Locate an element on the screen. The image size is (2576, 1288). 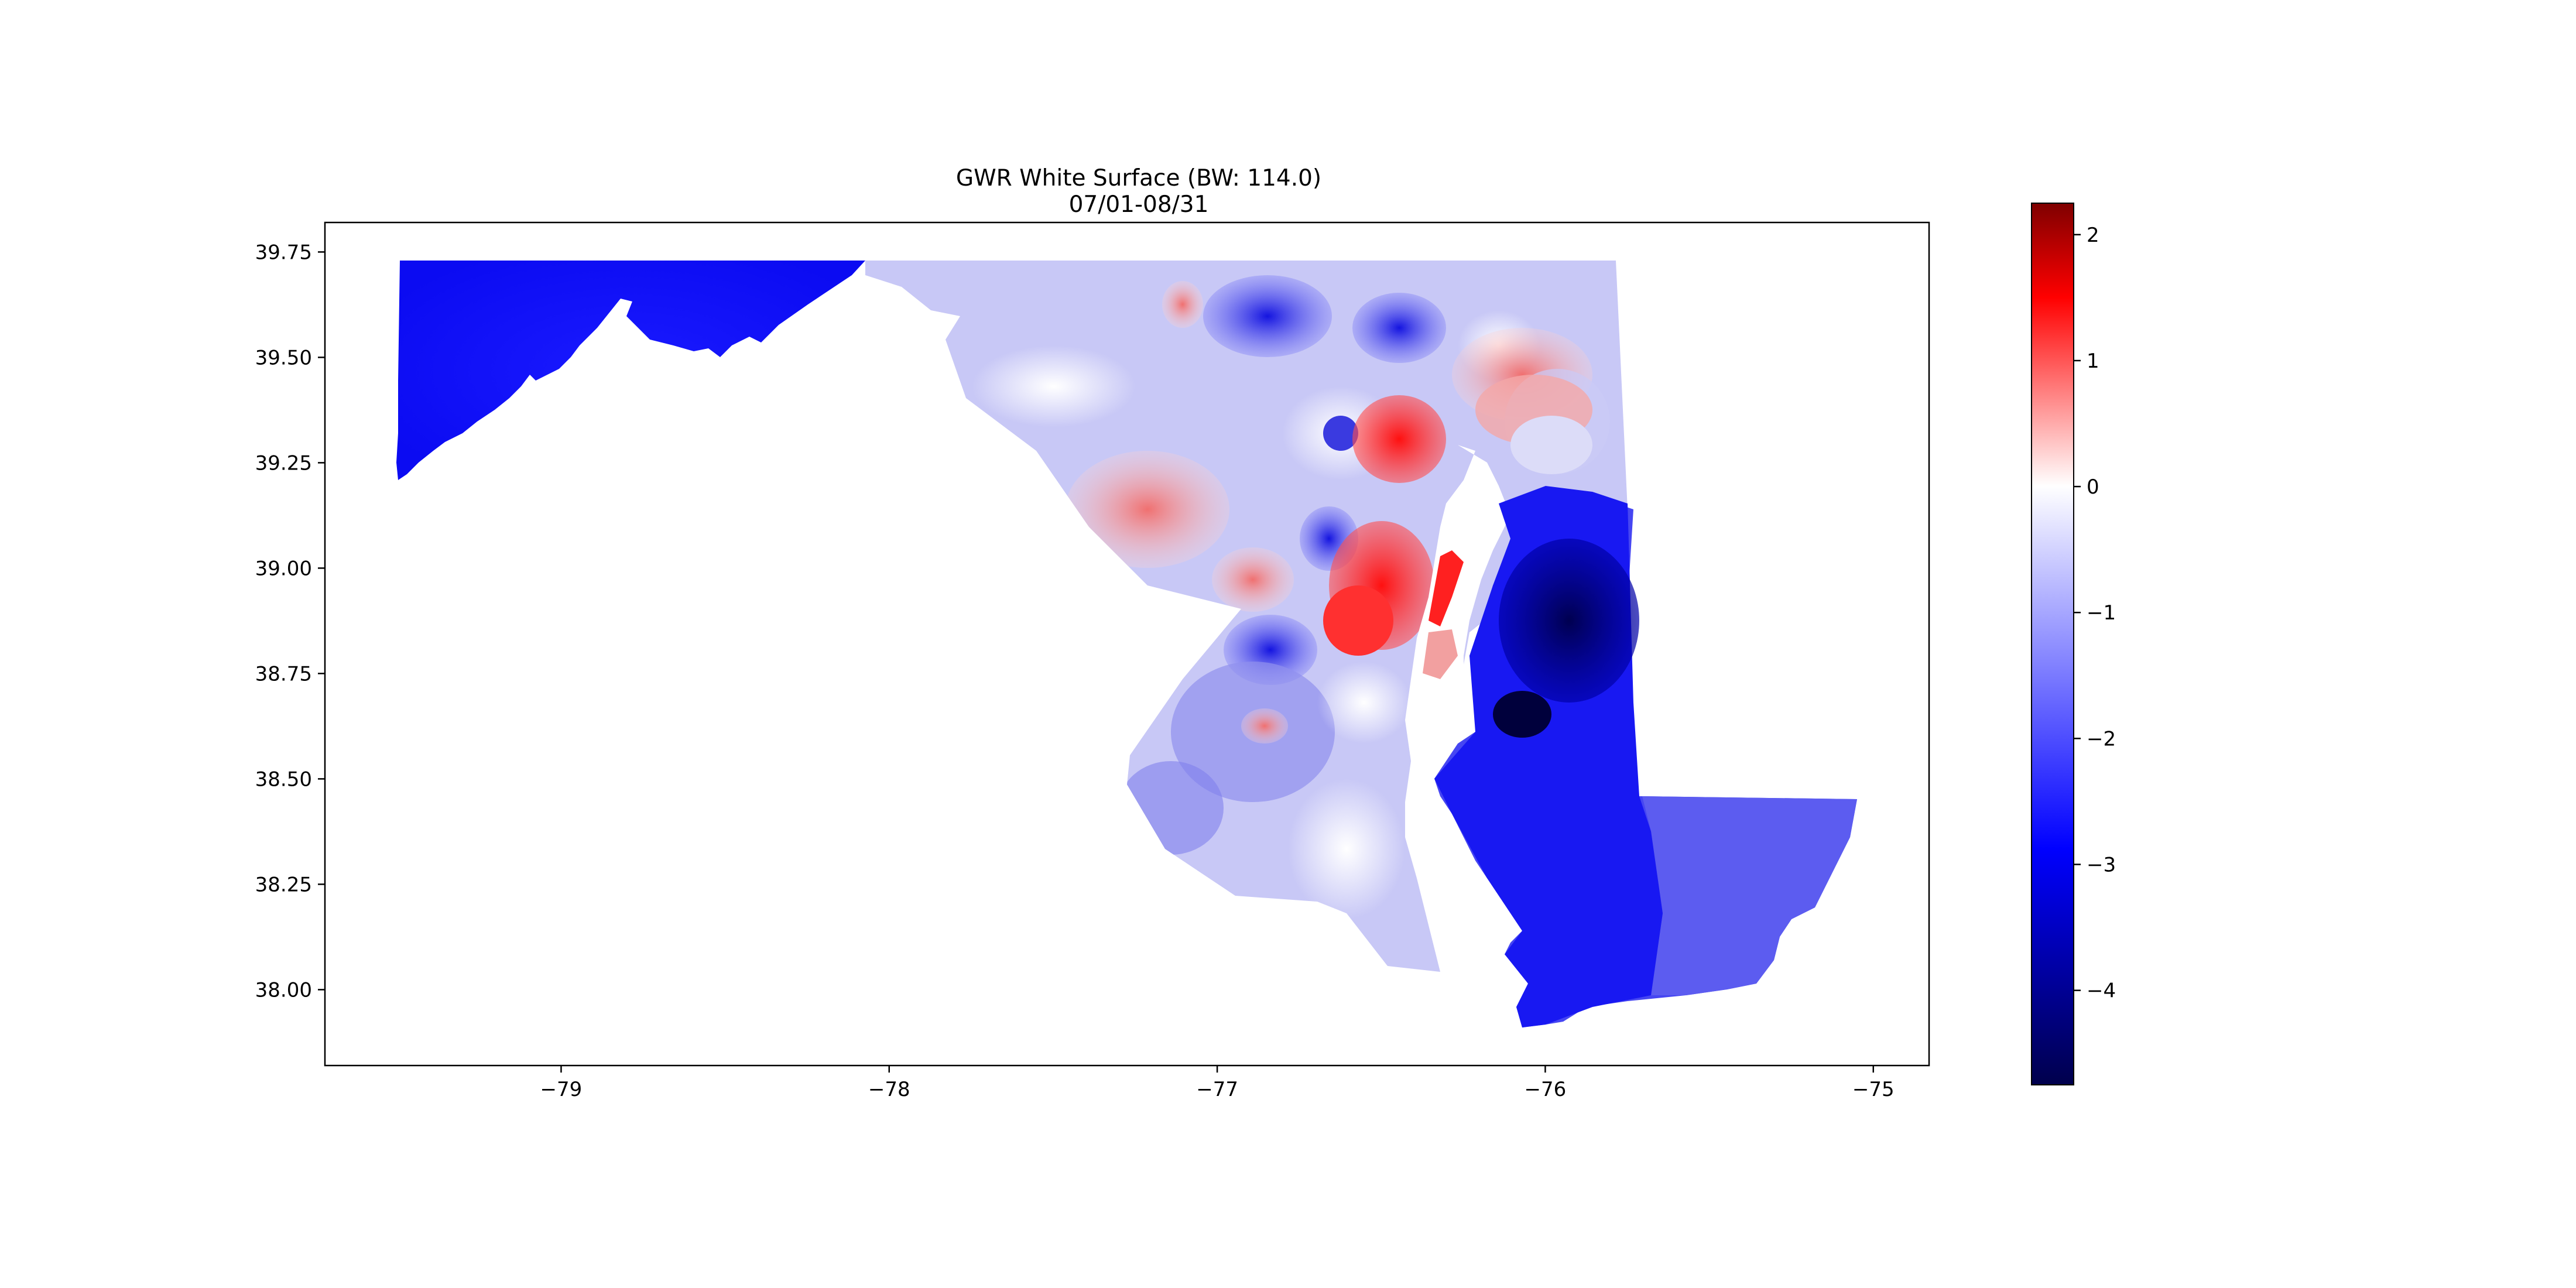
colorbar: −4 −3 −2 −1 0 1 2 is located at coordinates (2073, 644).